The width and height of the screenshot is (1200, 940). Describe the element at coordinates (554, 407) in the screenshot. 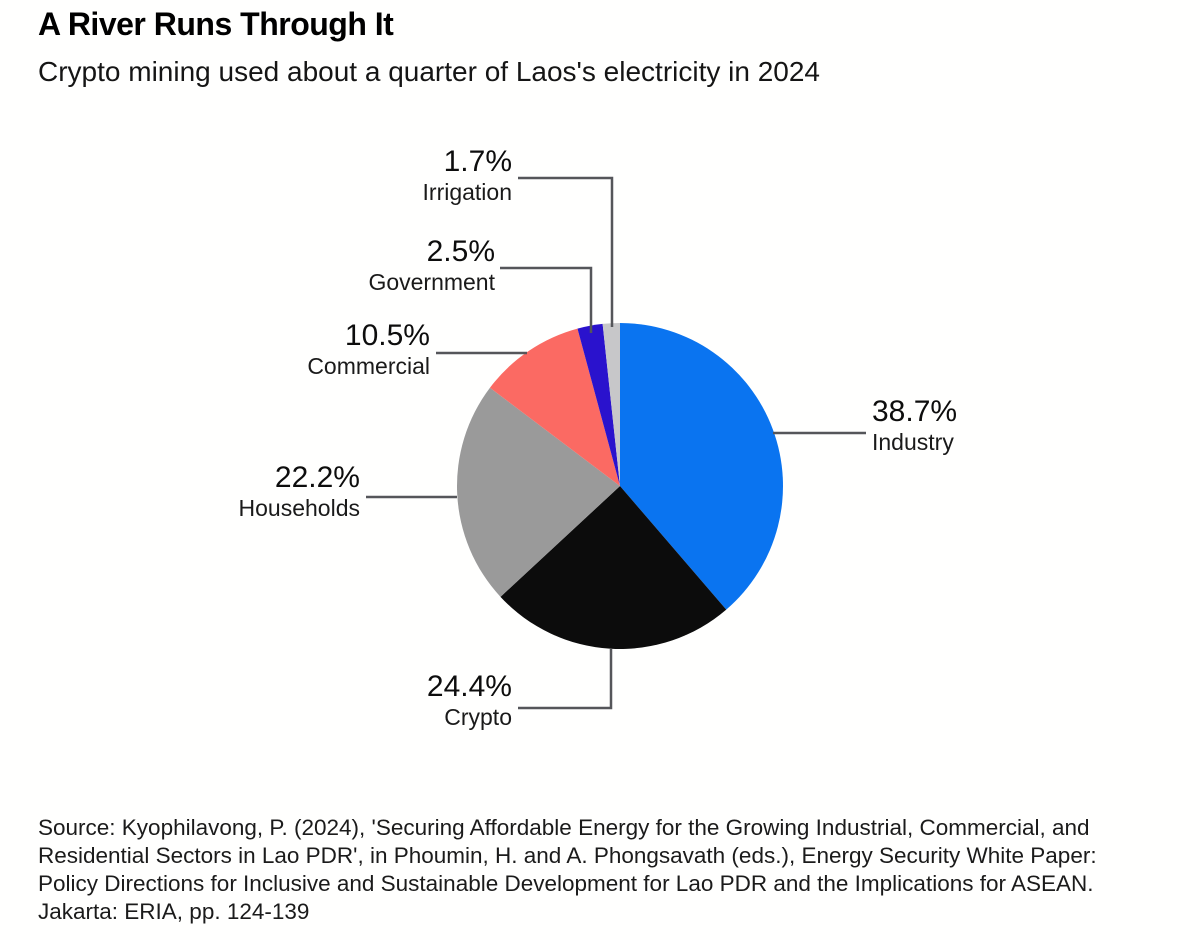

I see `pie-slice-commercial` at that location.